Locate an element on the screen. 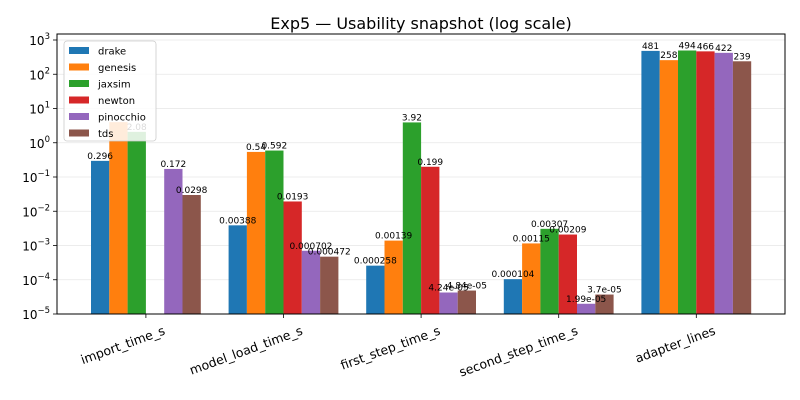 The image size is (800, 400). legend-swatch-genesis is located at coordinates (79, 67).